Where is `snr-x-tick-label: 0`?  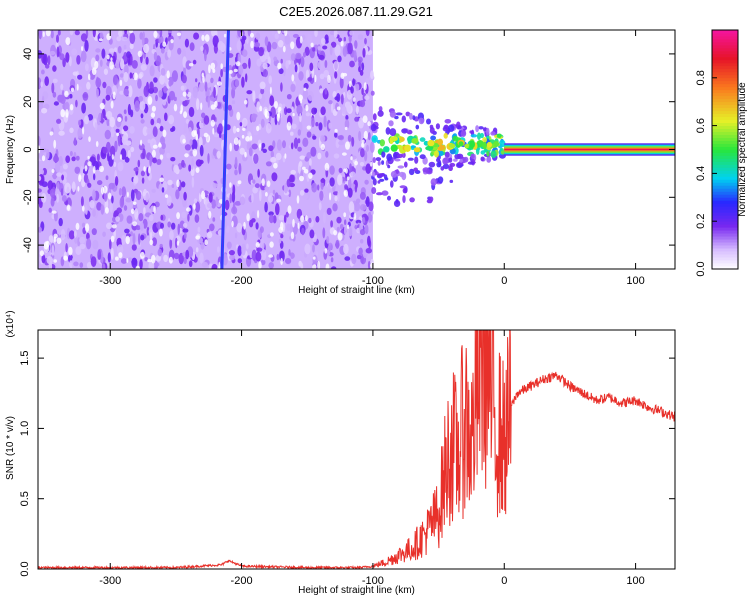 snr-x-tick-label: 0 is located at coordinates (504, 581).